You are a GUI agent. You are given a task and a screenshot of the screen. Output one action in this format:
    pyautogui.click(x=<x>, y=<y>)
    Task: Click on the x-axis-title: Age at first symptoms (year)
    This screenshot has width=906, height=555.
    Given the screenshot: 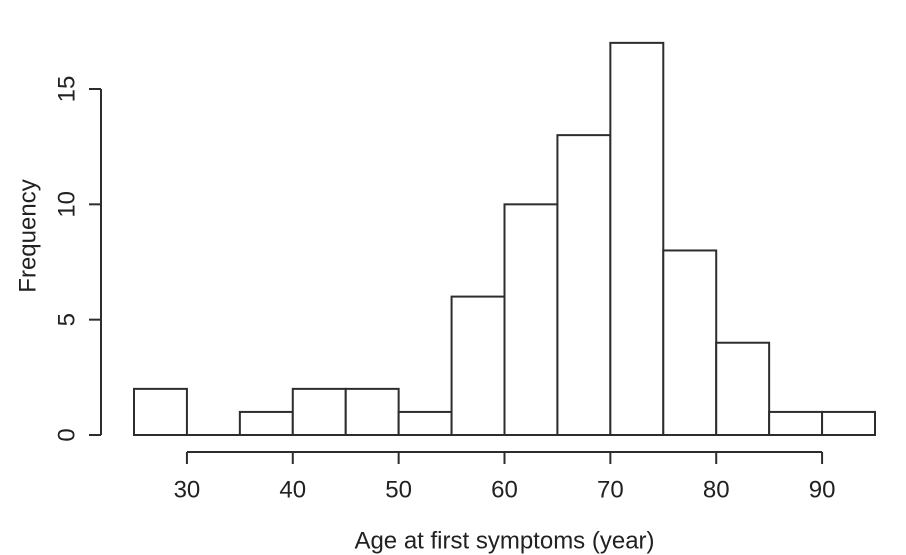 What is the action you would take?
    pyautogui.click(x=504, y=541)
    